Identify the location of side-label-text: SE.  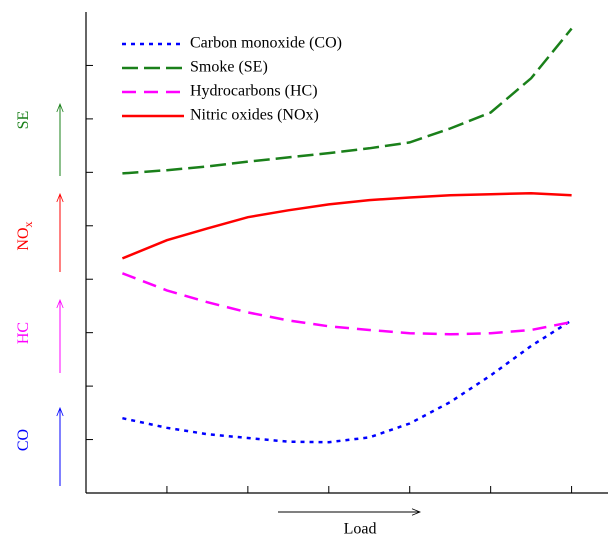
(23, 120).